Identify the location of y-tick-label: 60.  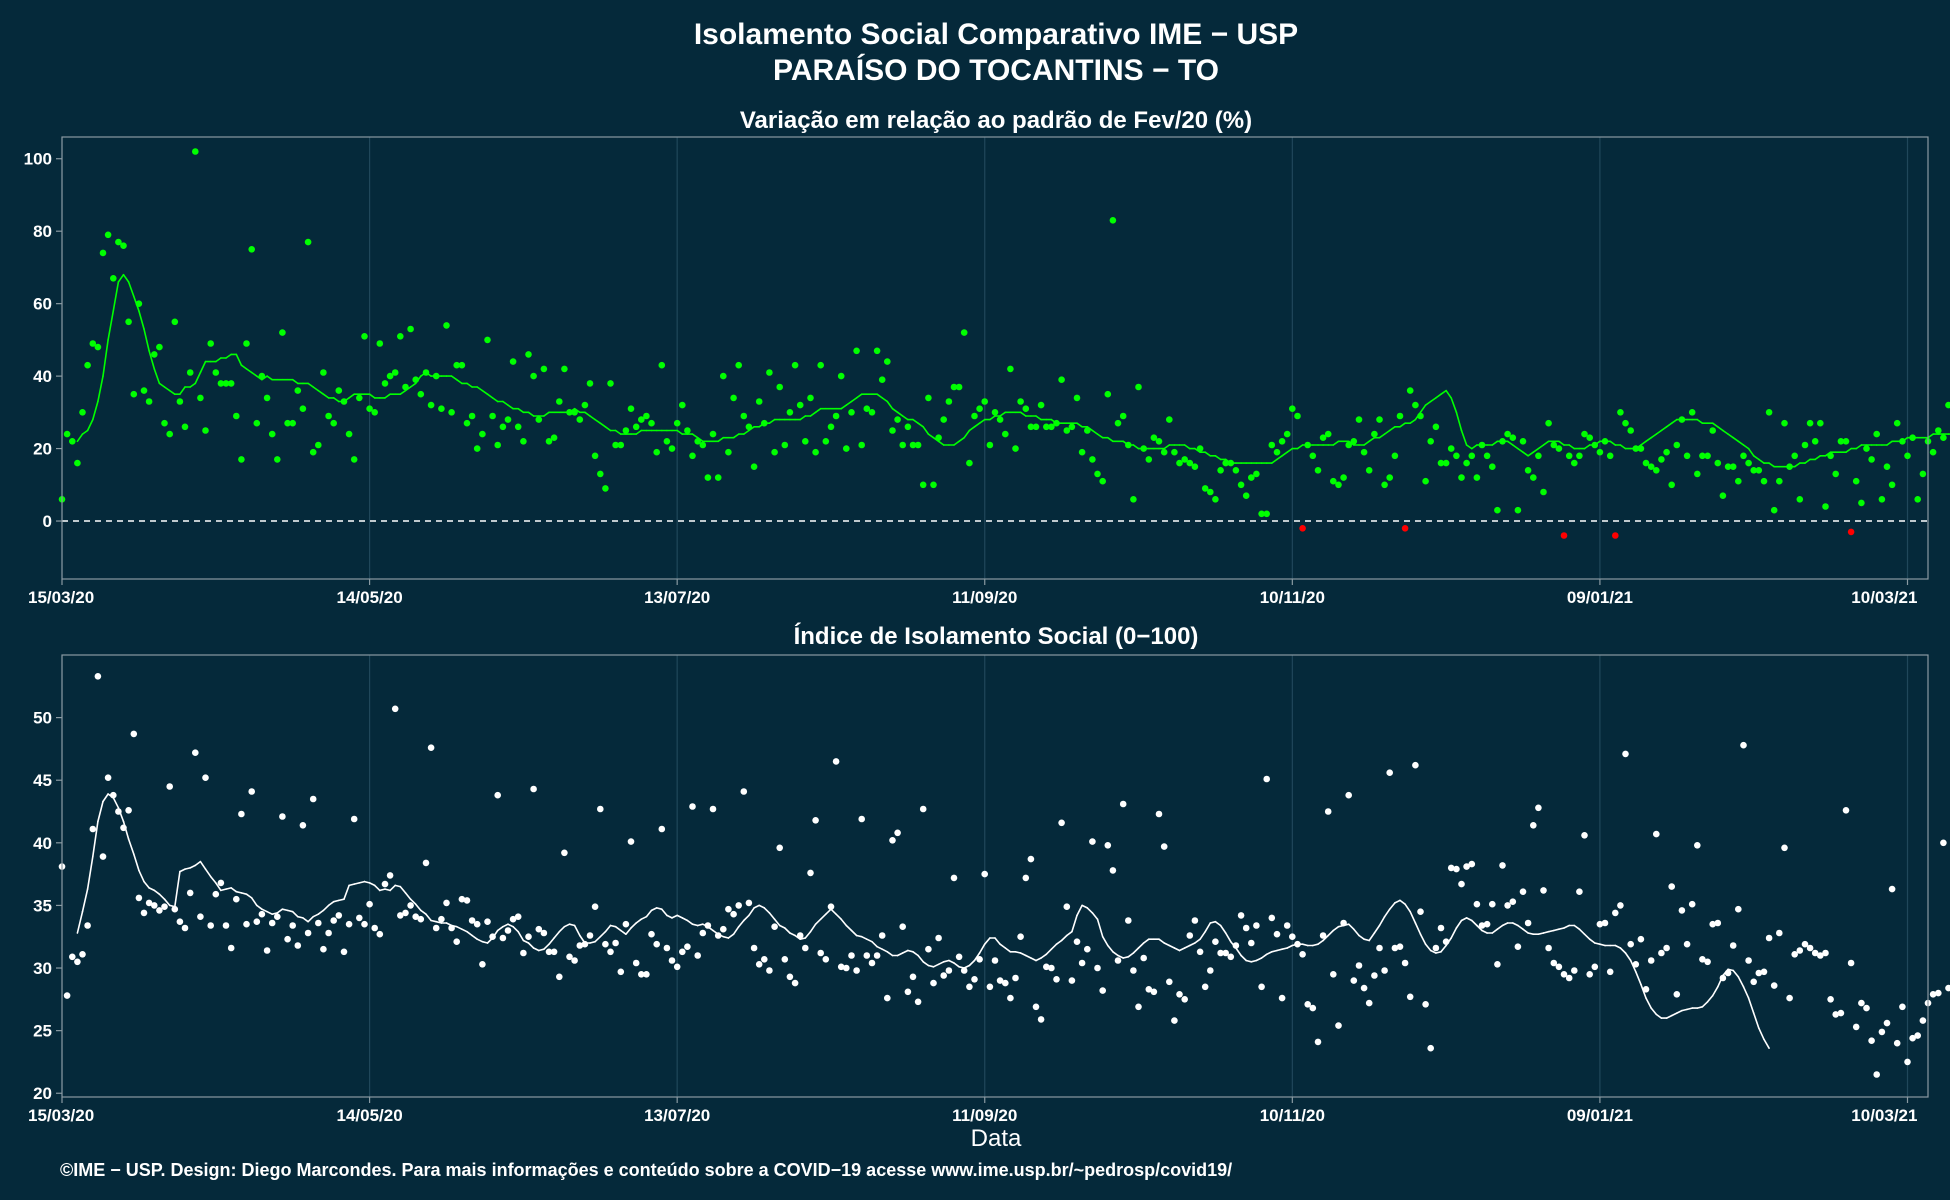
(42, 304).